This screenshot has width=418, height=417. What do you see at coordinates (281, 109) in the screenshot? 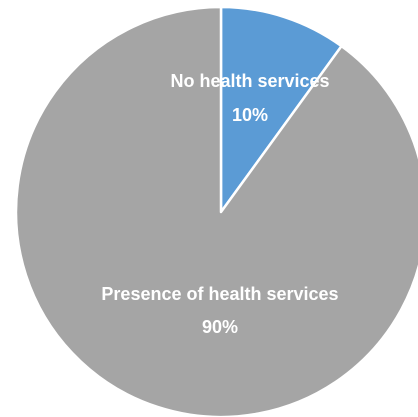
I see `pie-slice-no-health-services` at bounding box center [281, 109].